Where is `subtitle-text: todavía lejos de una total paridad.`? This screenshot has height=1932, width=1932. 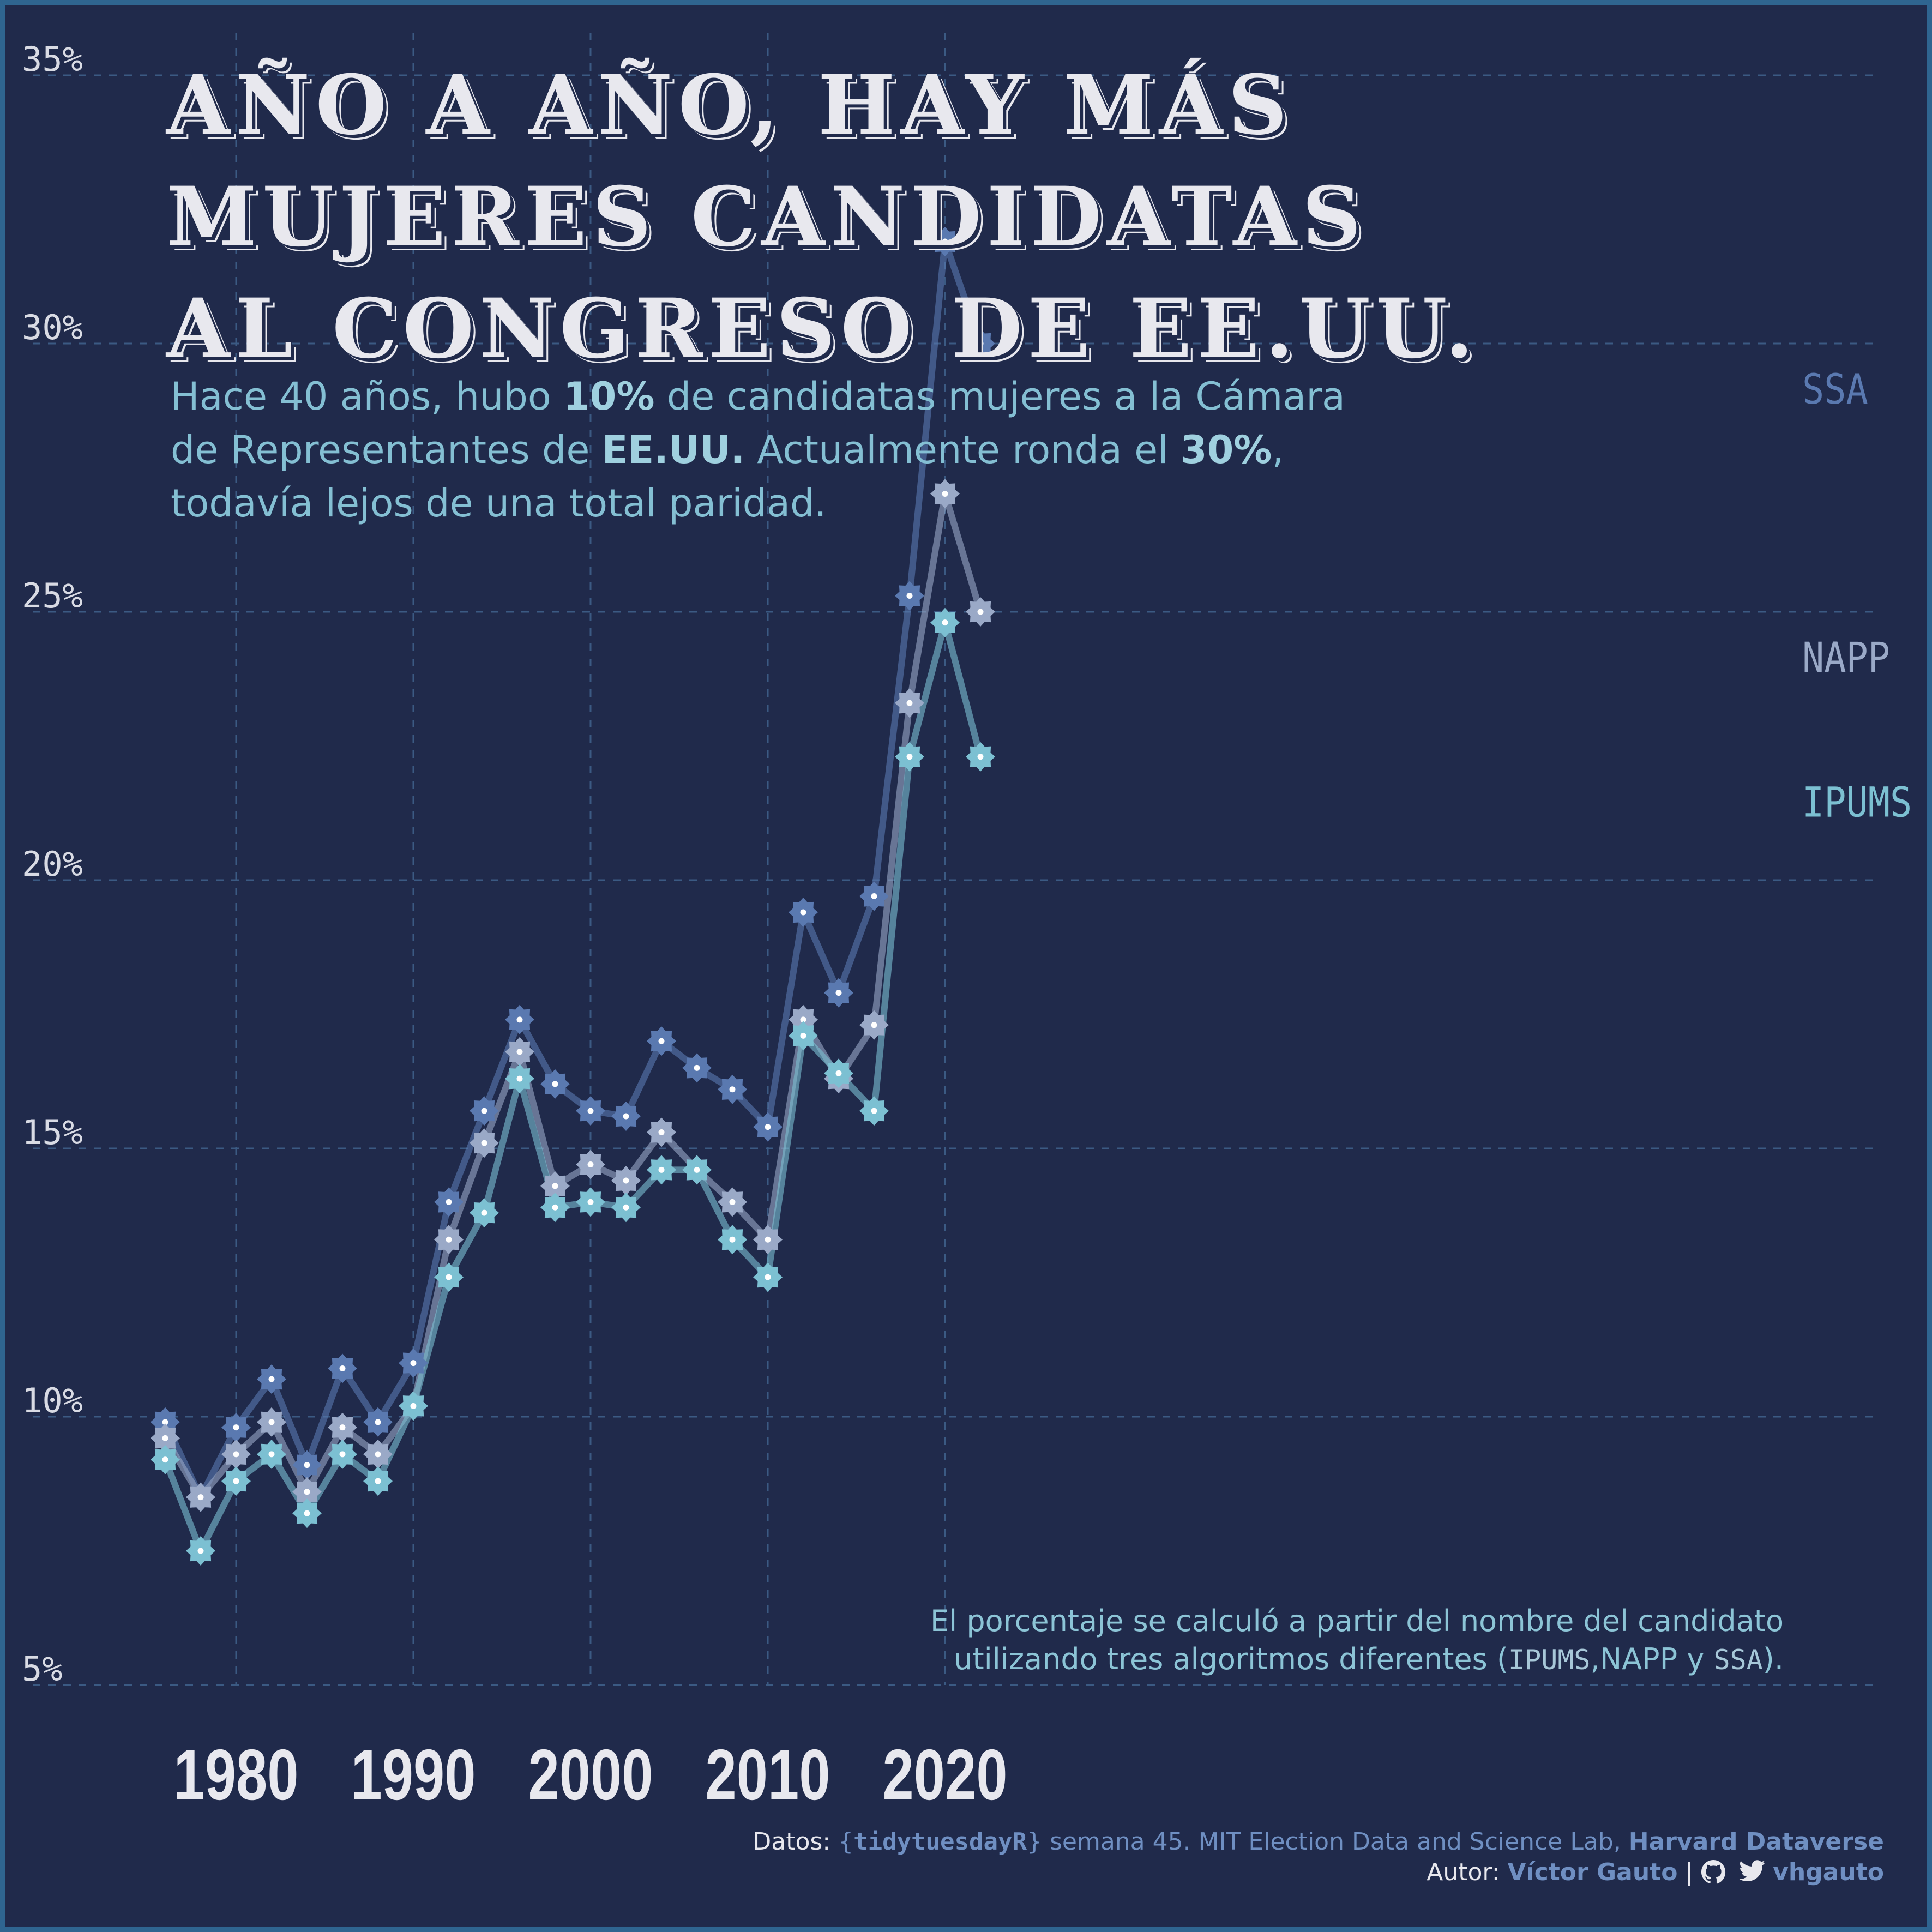 subtitle-text: todavía lejos de una total paridad. is located at coordinates (499, 503).